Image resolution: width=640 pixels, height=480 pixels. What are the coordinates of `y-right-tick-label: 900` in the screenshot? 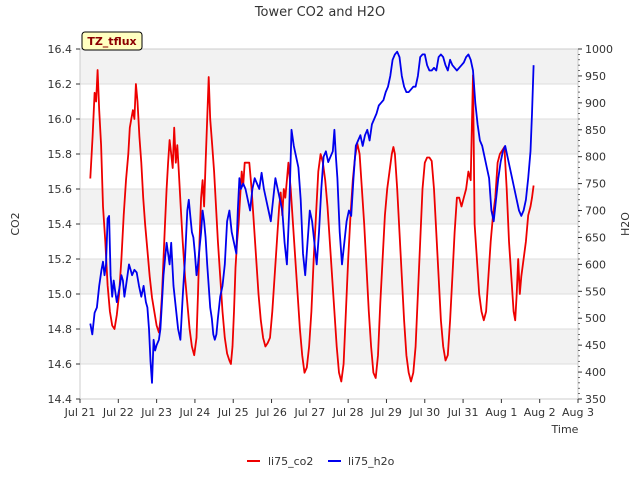 It's located at (595, 103).